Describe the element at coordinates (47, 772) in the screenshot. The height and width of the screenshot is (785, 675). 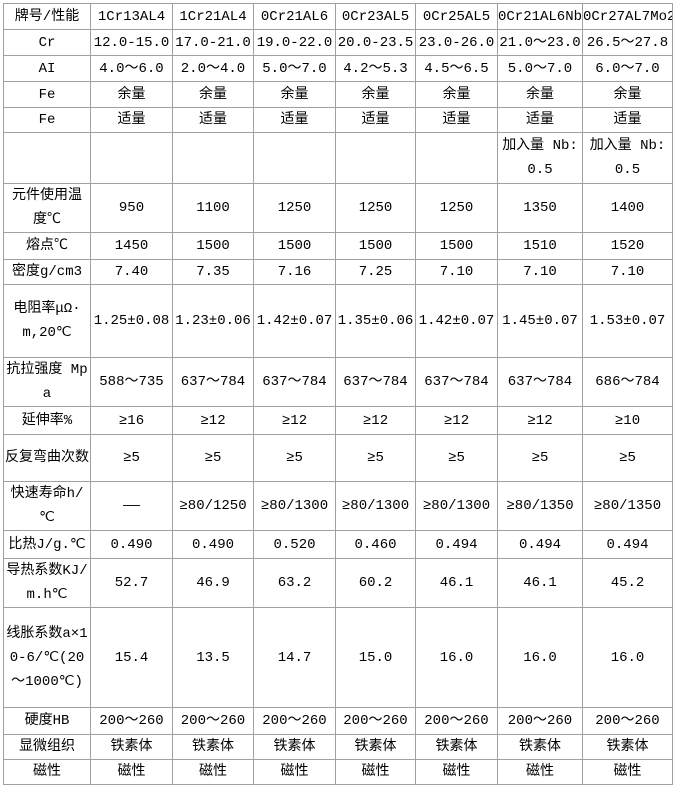
I see `row-label: 磁性` at that location.